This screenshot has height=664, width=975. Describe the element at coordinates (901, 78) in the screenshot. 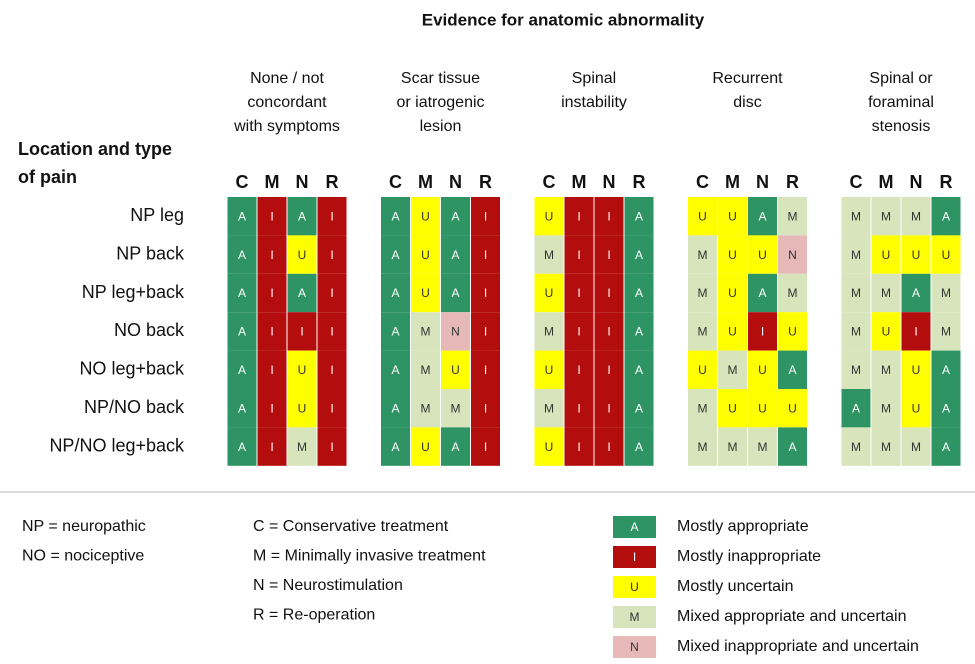

I see `group-label: Spinal or` at that location.